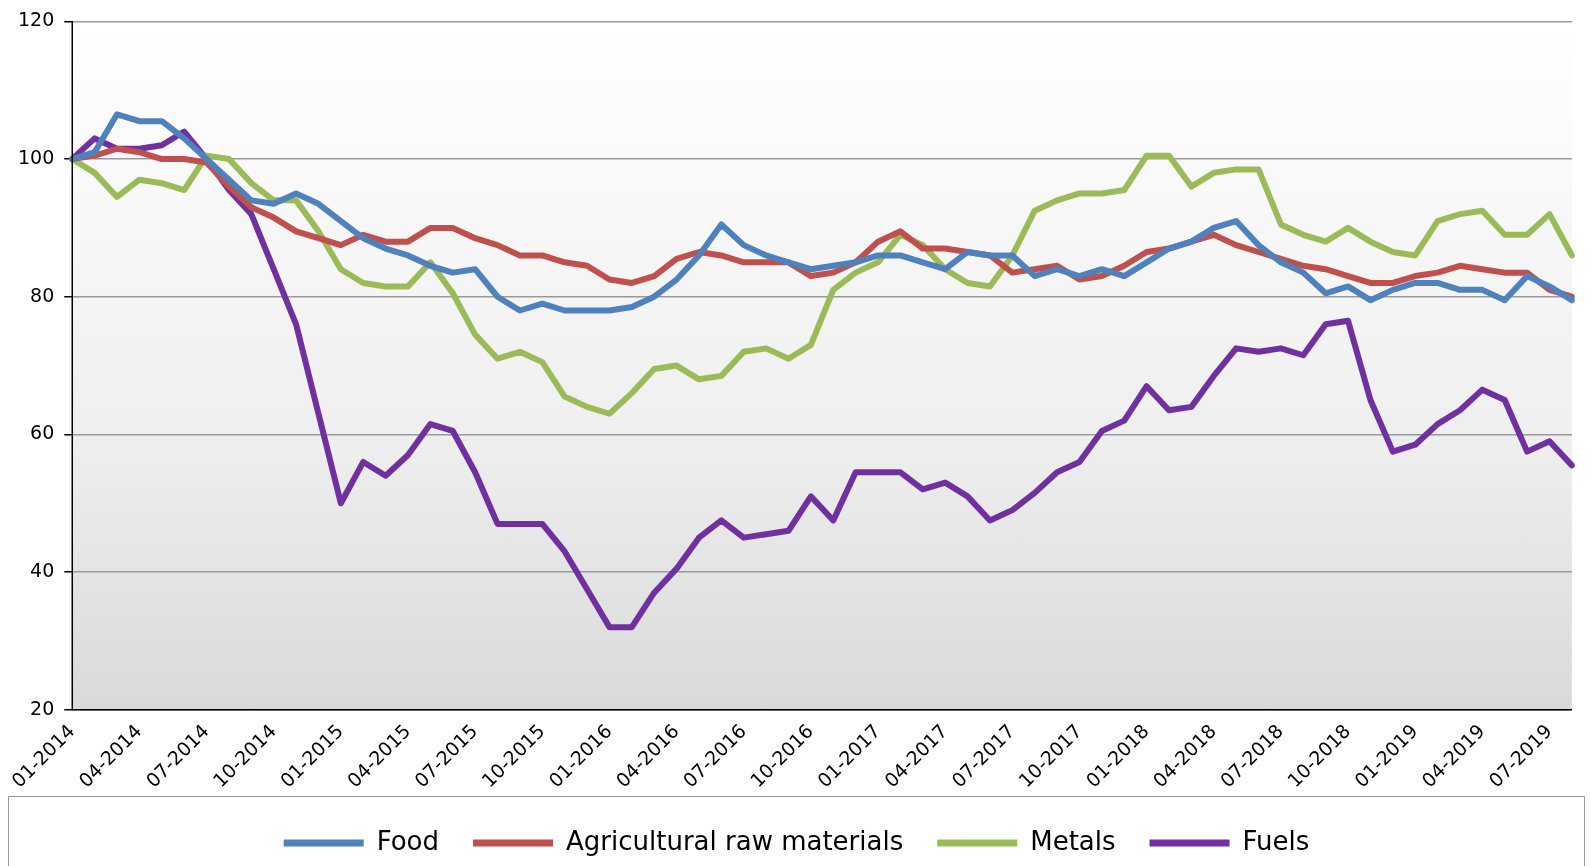 This screenshot has width=1591, height=866. I want to click on y-tick-label: 20, so click(42, 707).